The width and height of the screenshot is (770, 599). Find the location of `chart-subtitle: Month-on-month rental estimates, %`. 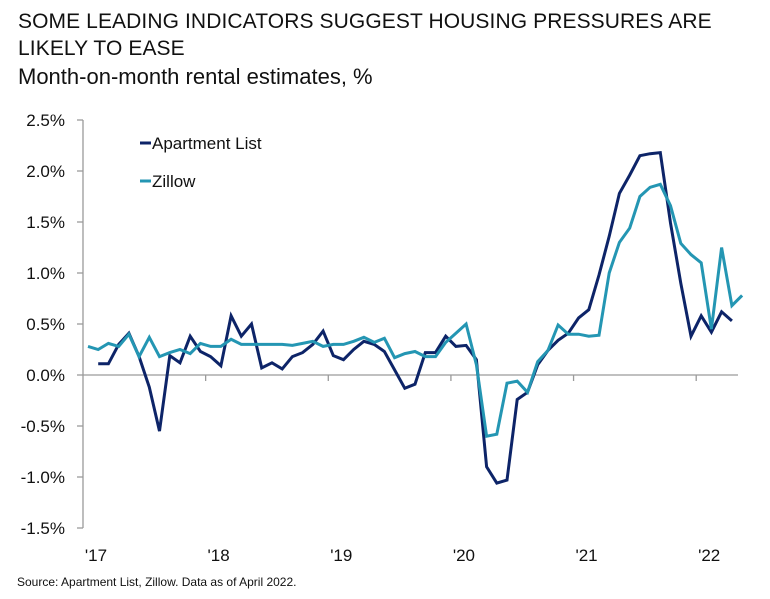

chart-subtitle: Month-on-month rental estimates, % is located at coordinates (195, 76).